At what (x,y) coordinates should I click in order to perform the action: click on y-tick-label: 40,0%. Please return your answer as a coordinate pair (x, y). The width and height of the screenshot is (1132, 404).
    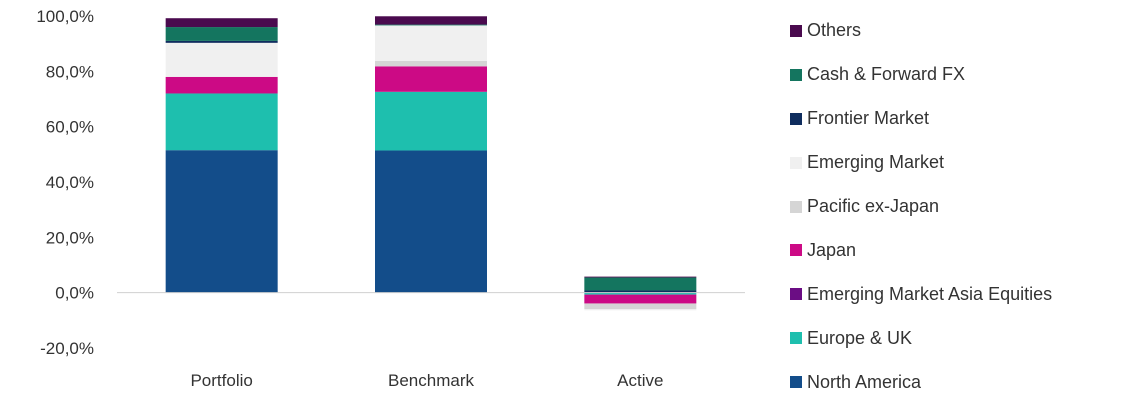
    Looking at the image, I should click on (70, 182).